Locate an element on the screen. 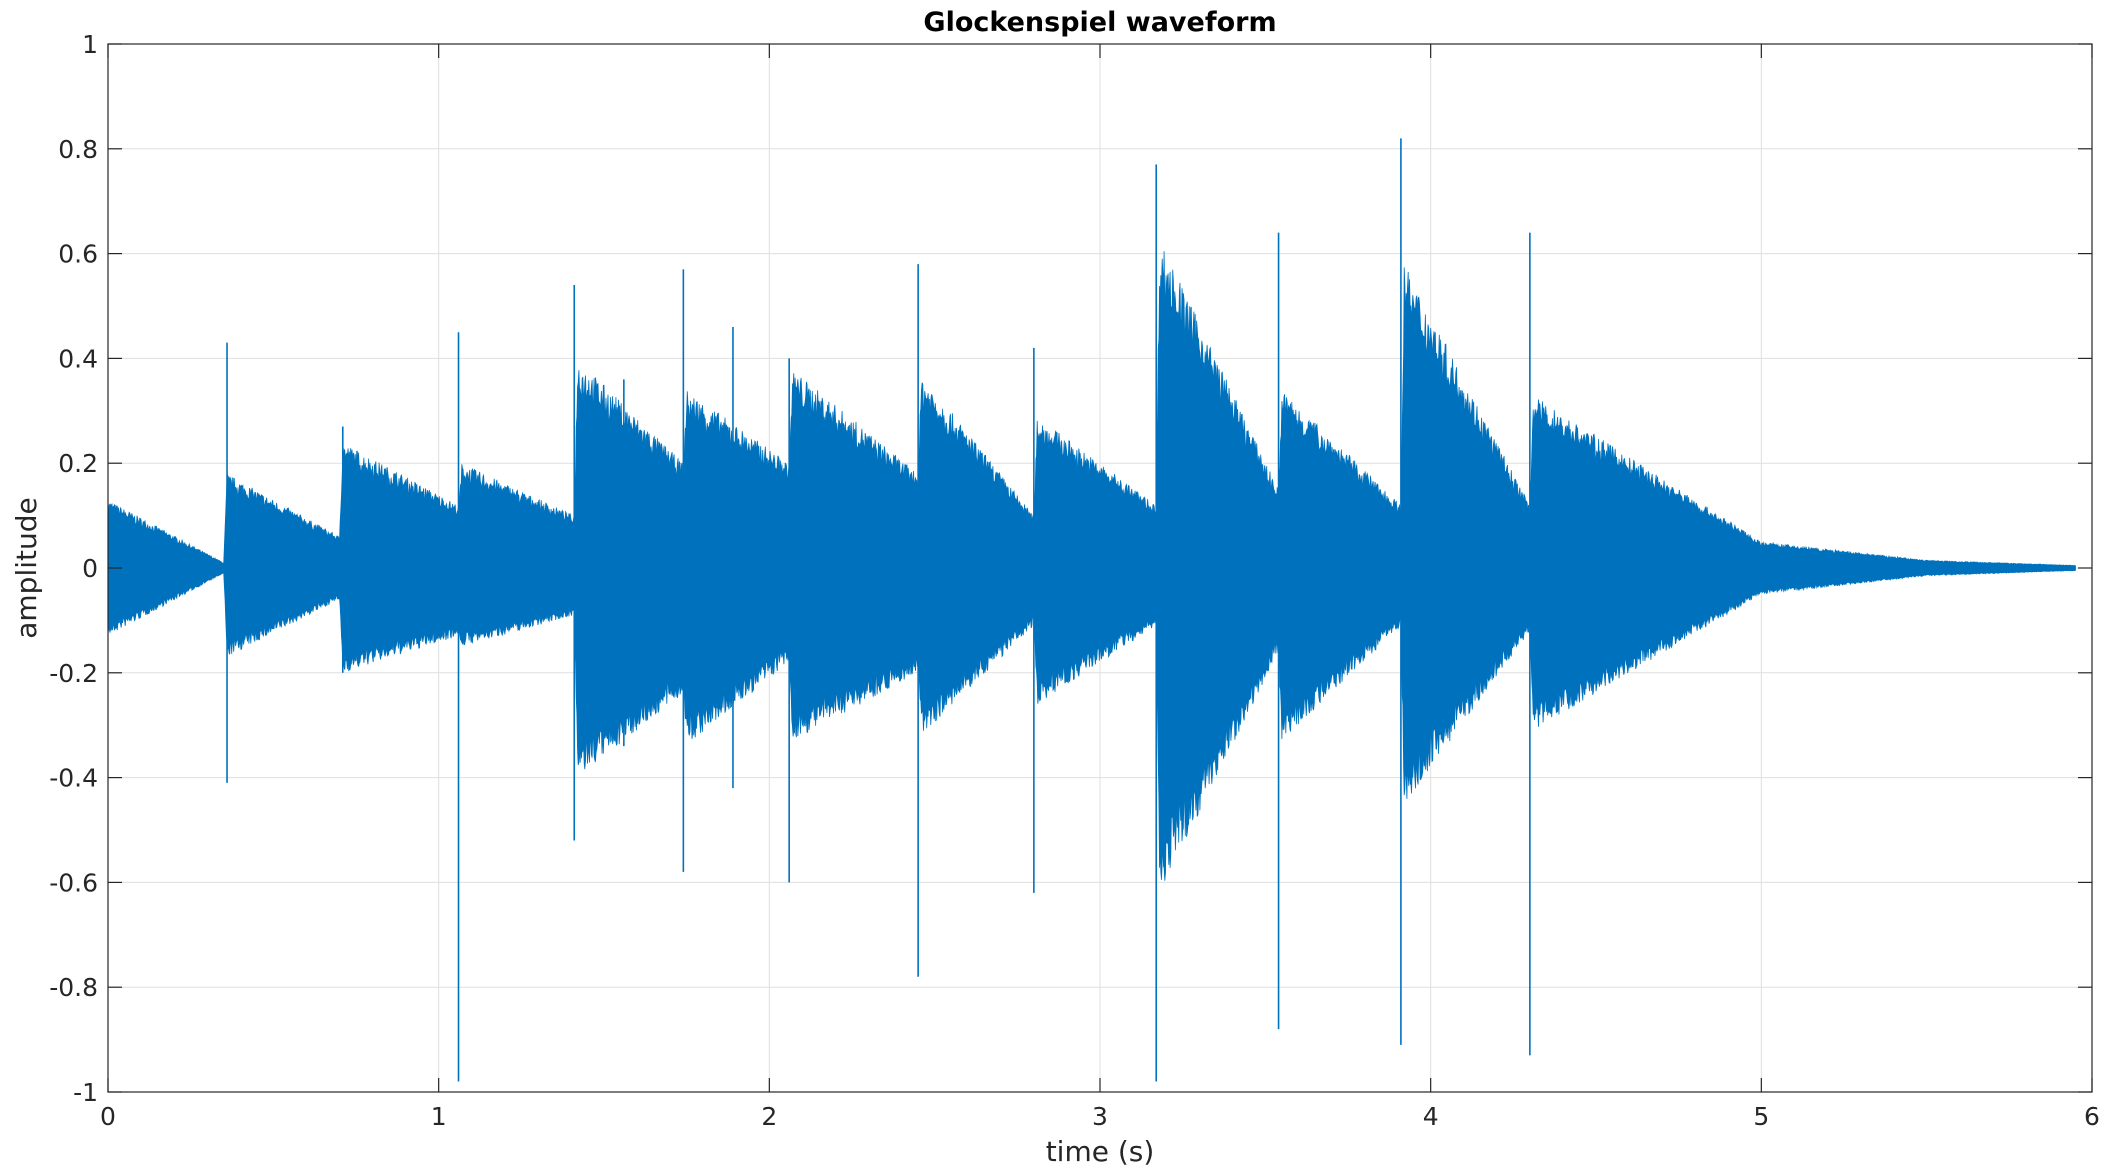 The width and height of the screenshot is (2112, 1176). x-tick-label: 3 is located at coordinates (1100, 1116).